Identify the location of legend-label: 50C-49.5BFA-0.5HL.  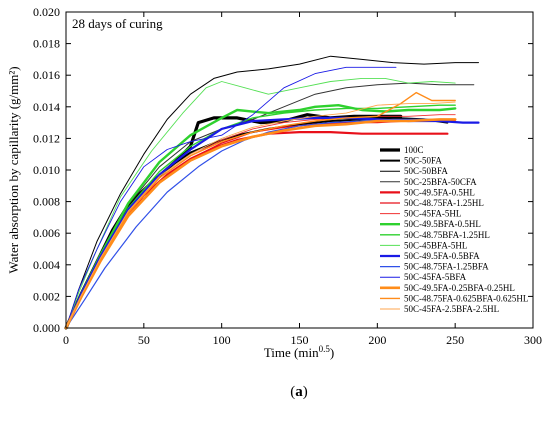
(442, 224).